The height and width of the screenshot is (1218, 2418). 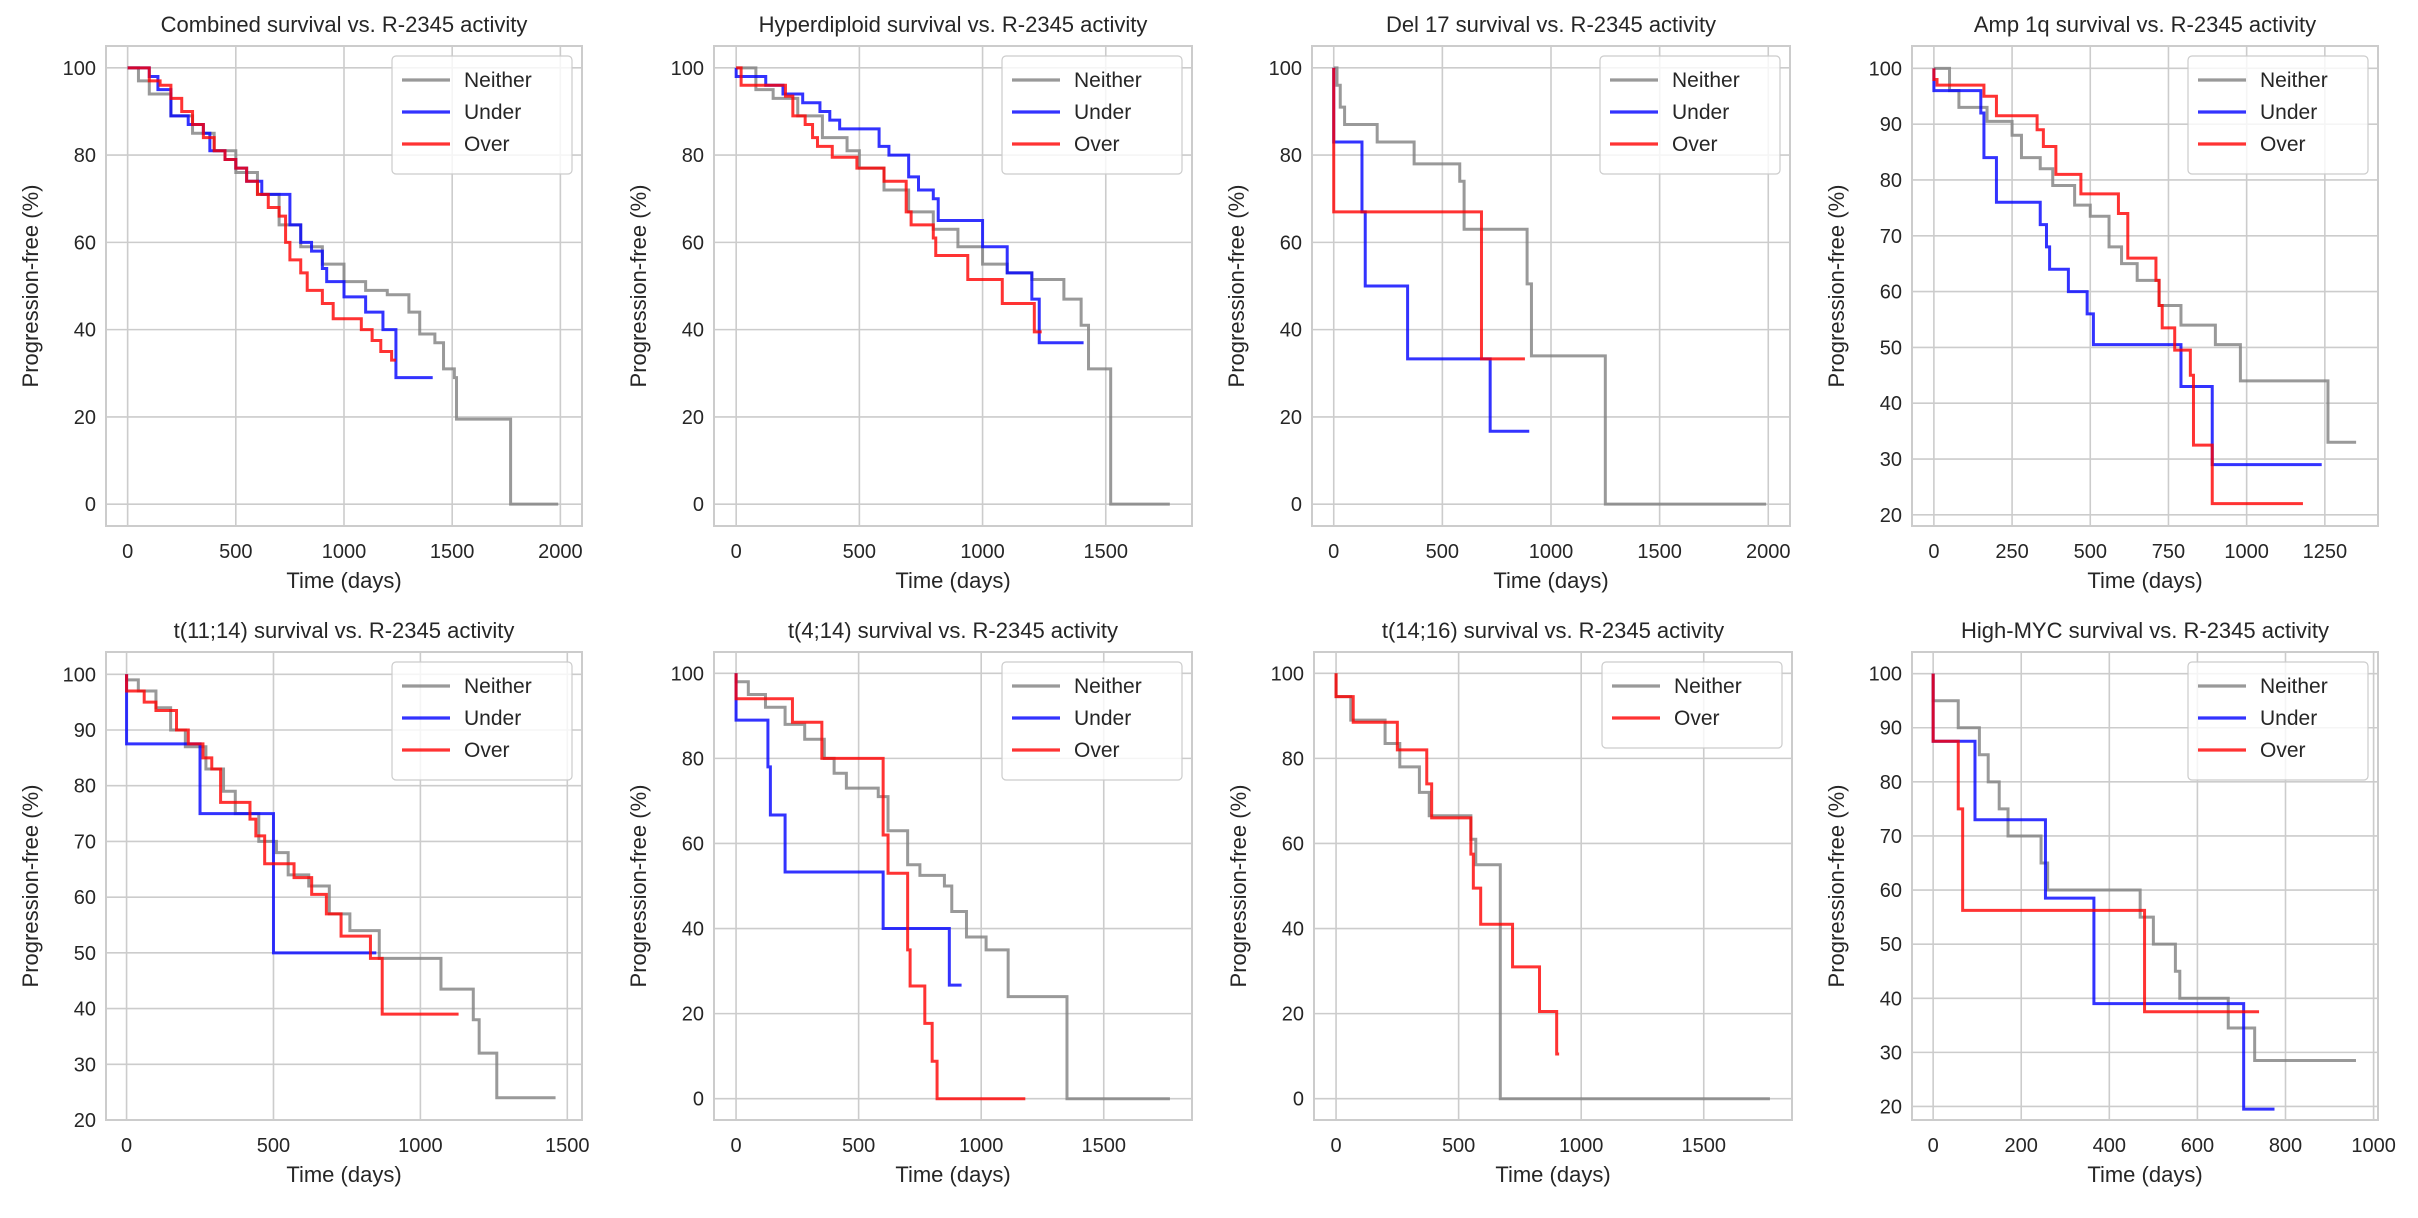 I want to click on chart-title: t(11;14) survival vs. R-2345 activity, so click(x=344, y=630).